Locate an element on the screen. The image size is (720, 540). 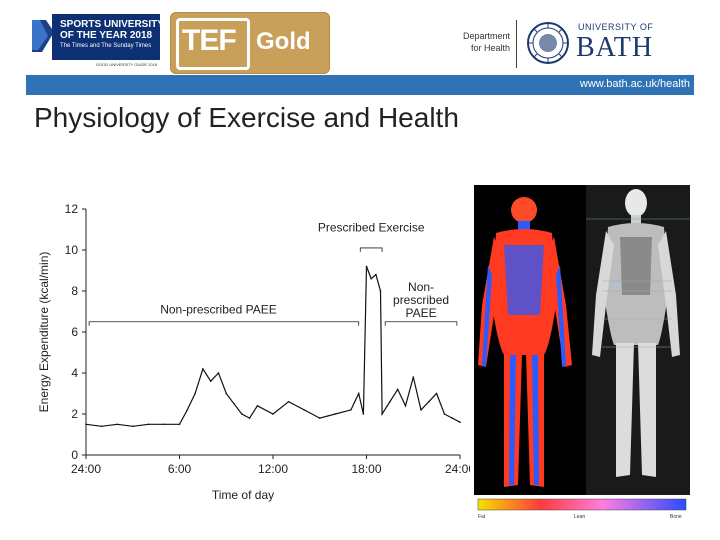
doh-line-2: for Health is located at coordinates (490, 48).